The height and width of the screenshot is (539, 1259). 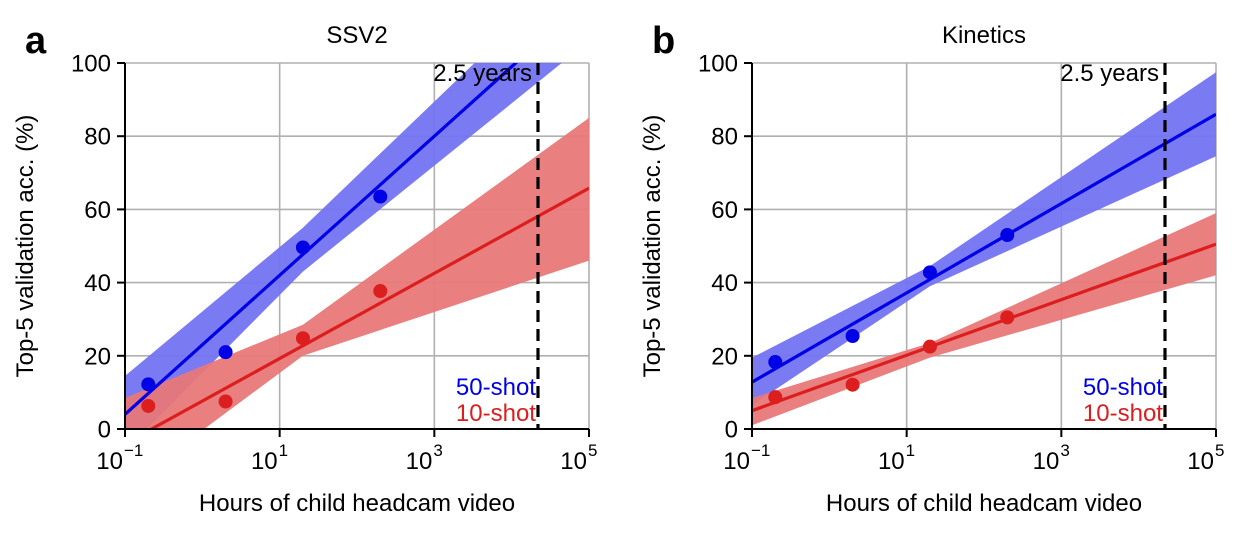 What do you see at coordinates (356, 35) in the screenshot?
I see `chart-title: SSV2` at bounding box center [356, 35].